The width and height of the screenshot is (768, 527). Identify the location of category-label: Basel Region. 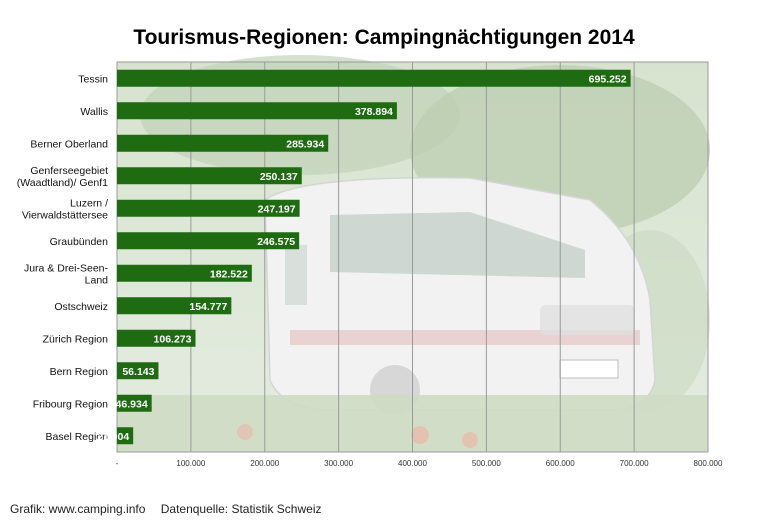
(77, 437).